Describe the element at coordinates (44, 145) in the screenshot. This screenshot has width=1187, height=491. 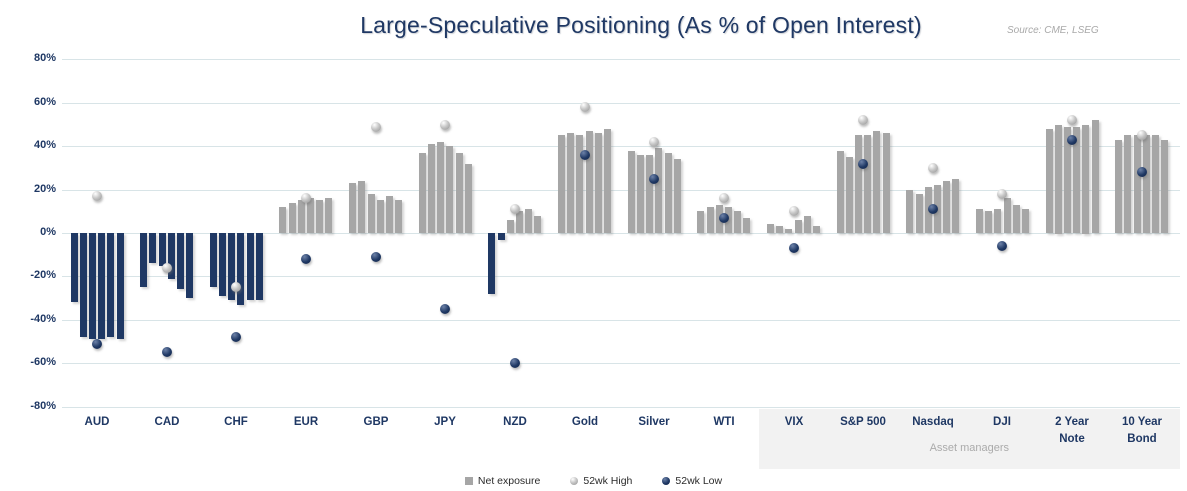
I see `y-axis-tick-label: 40%` at that location.